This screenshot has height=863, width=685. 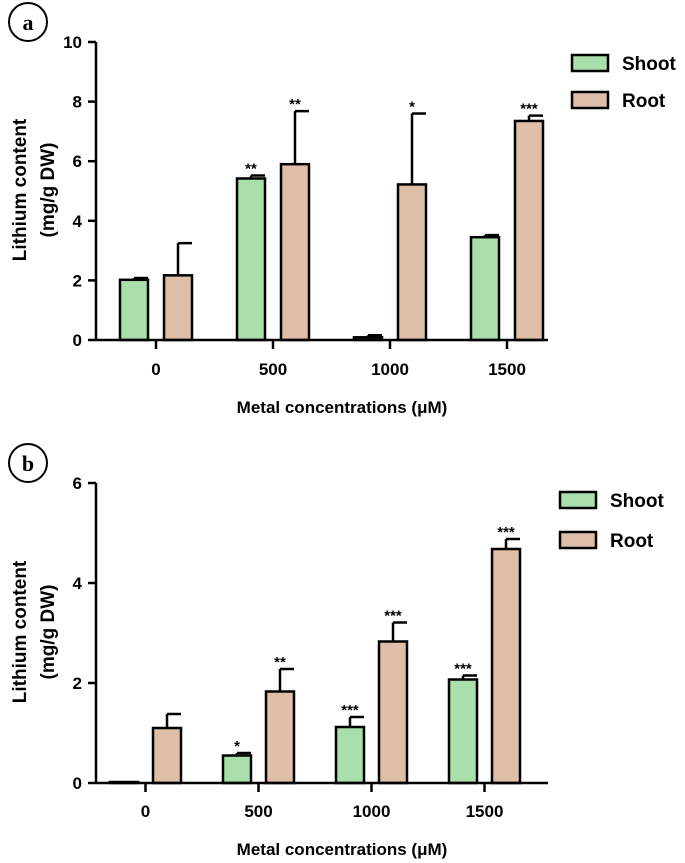 What do you see at coordinates (251, 169) in the screenshot?
I see `significance-shoot-500: **` at bounding box center [251, 169].